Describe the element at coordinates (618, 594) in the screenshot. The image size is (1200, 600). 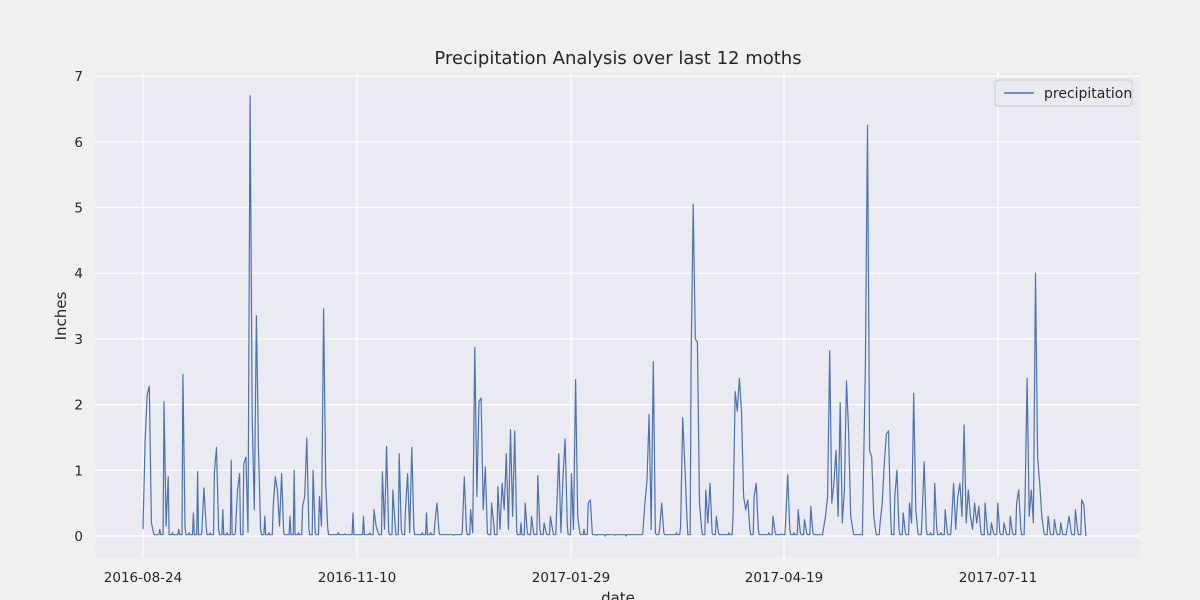
I see `x-axis-label: date` at that location.